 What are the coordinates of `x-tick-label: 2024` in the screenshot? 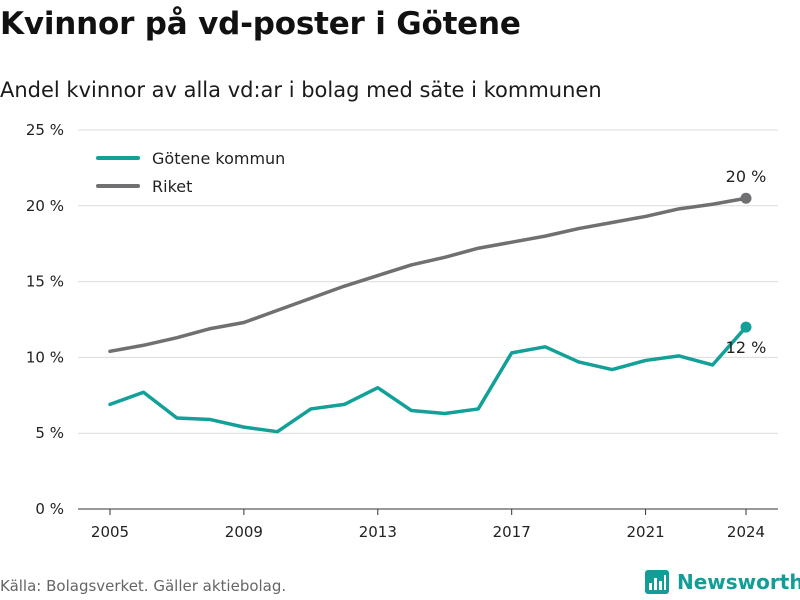 It's located at (746, 532).